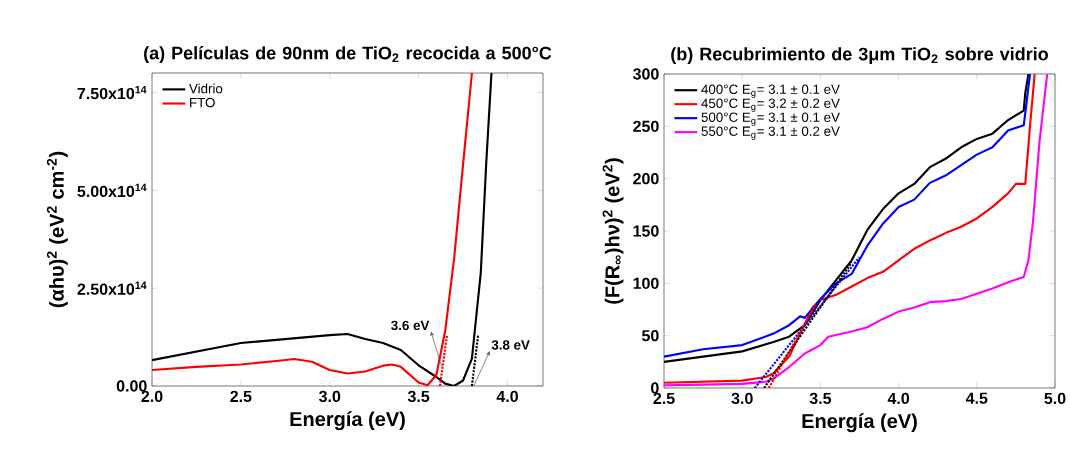 The height and width of the screenshot is (458, 1070). I want to click on y-tick-label: 200, so click(646, 179).